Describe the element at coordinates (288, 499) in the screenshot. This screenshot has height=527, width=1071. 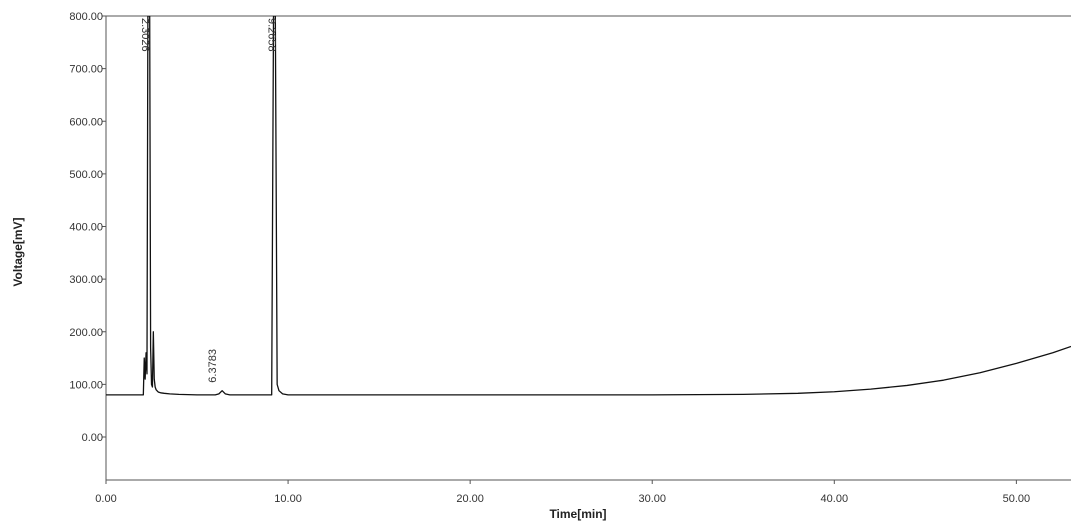
I see `x-tick-label: 10.00` at that location.